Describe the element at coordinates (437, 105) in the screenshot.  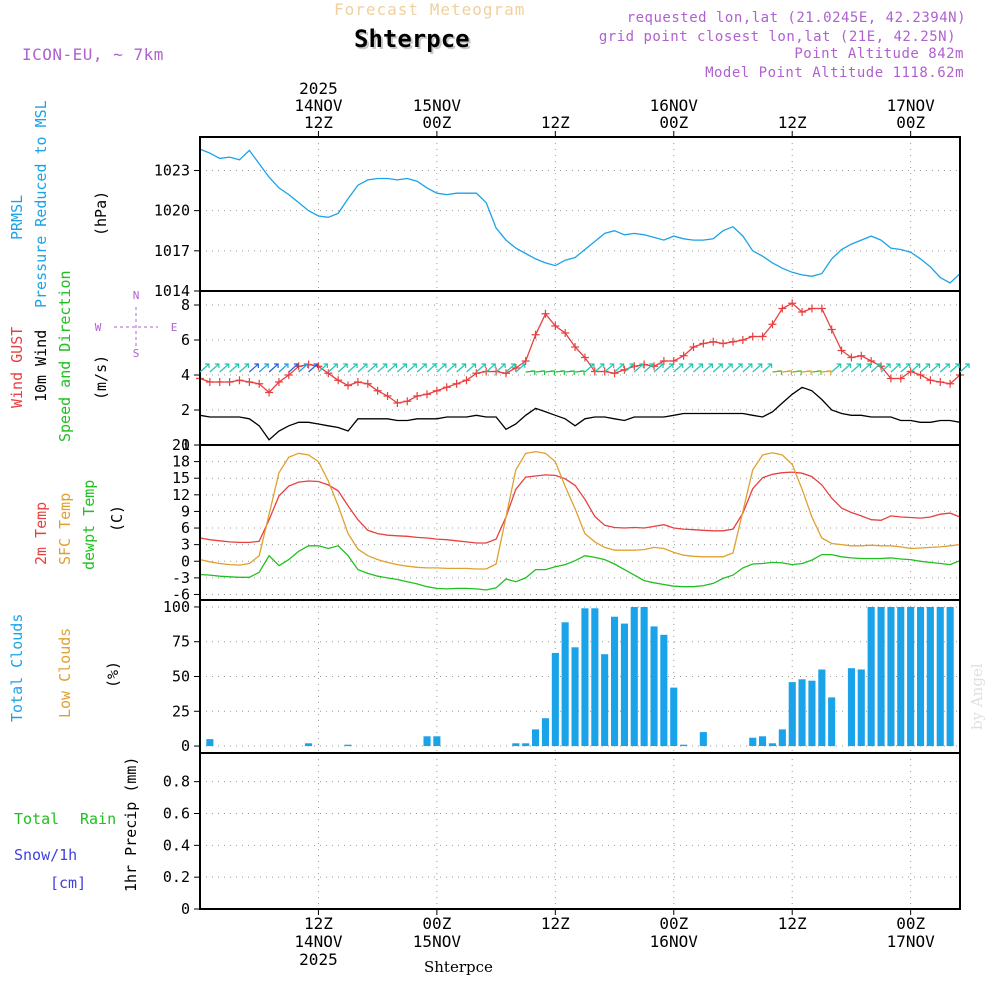
I see `top-time-label: 15NOV` at that location.